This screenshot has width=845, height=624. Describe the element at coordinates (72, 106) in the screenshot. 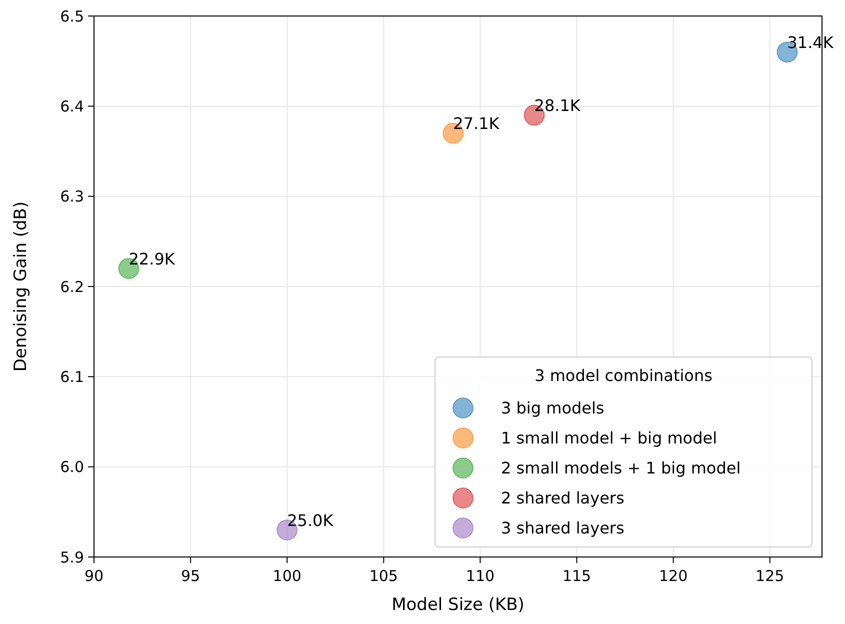

I see `y-tick-label: 6.4` at that location.